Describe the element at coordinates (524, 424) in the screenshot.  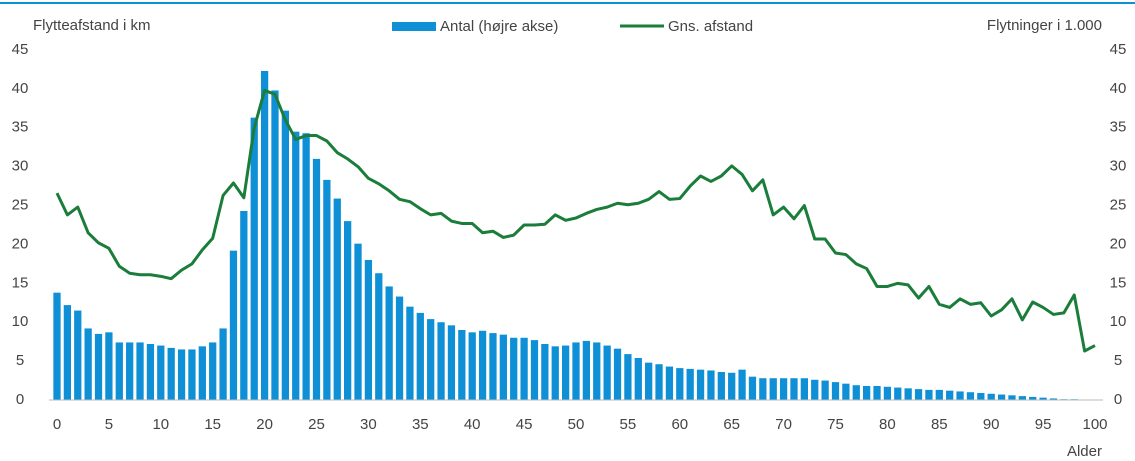
I see `x-tick-label: 45` at that location.